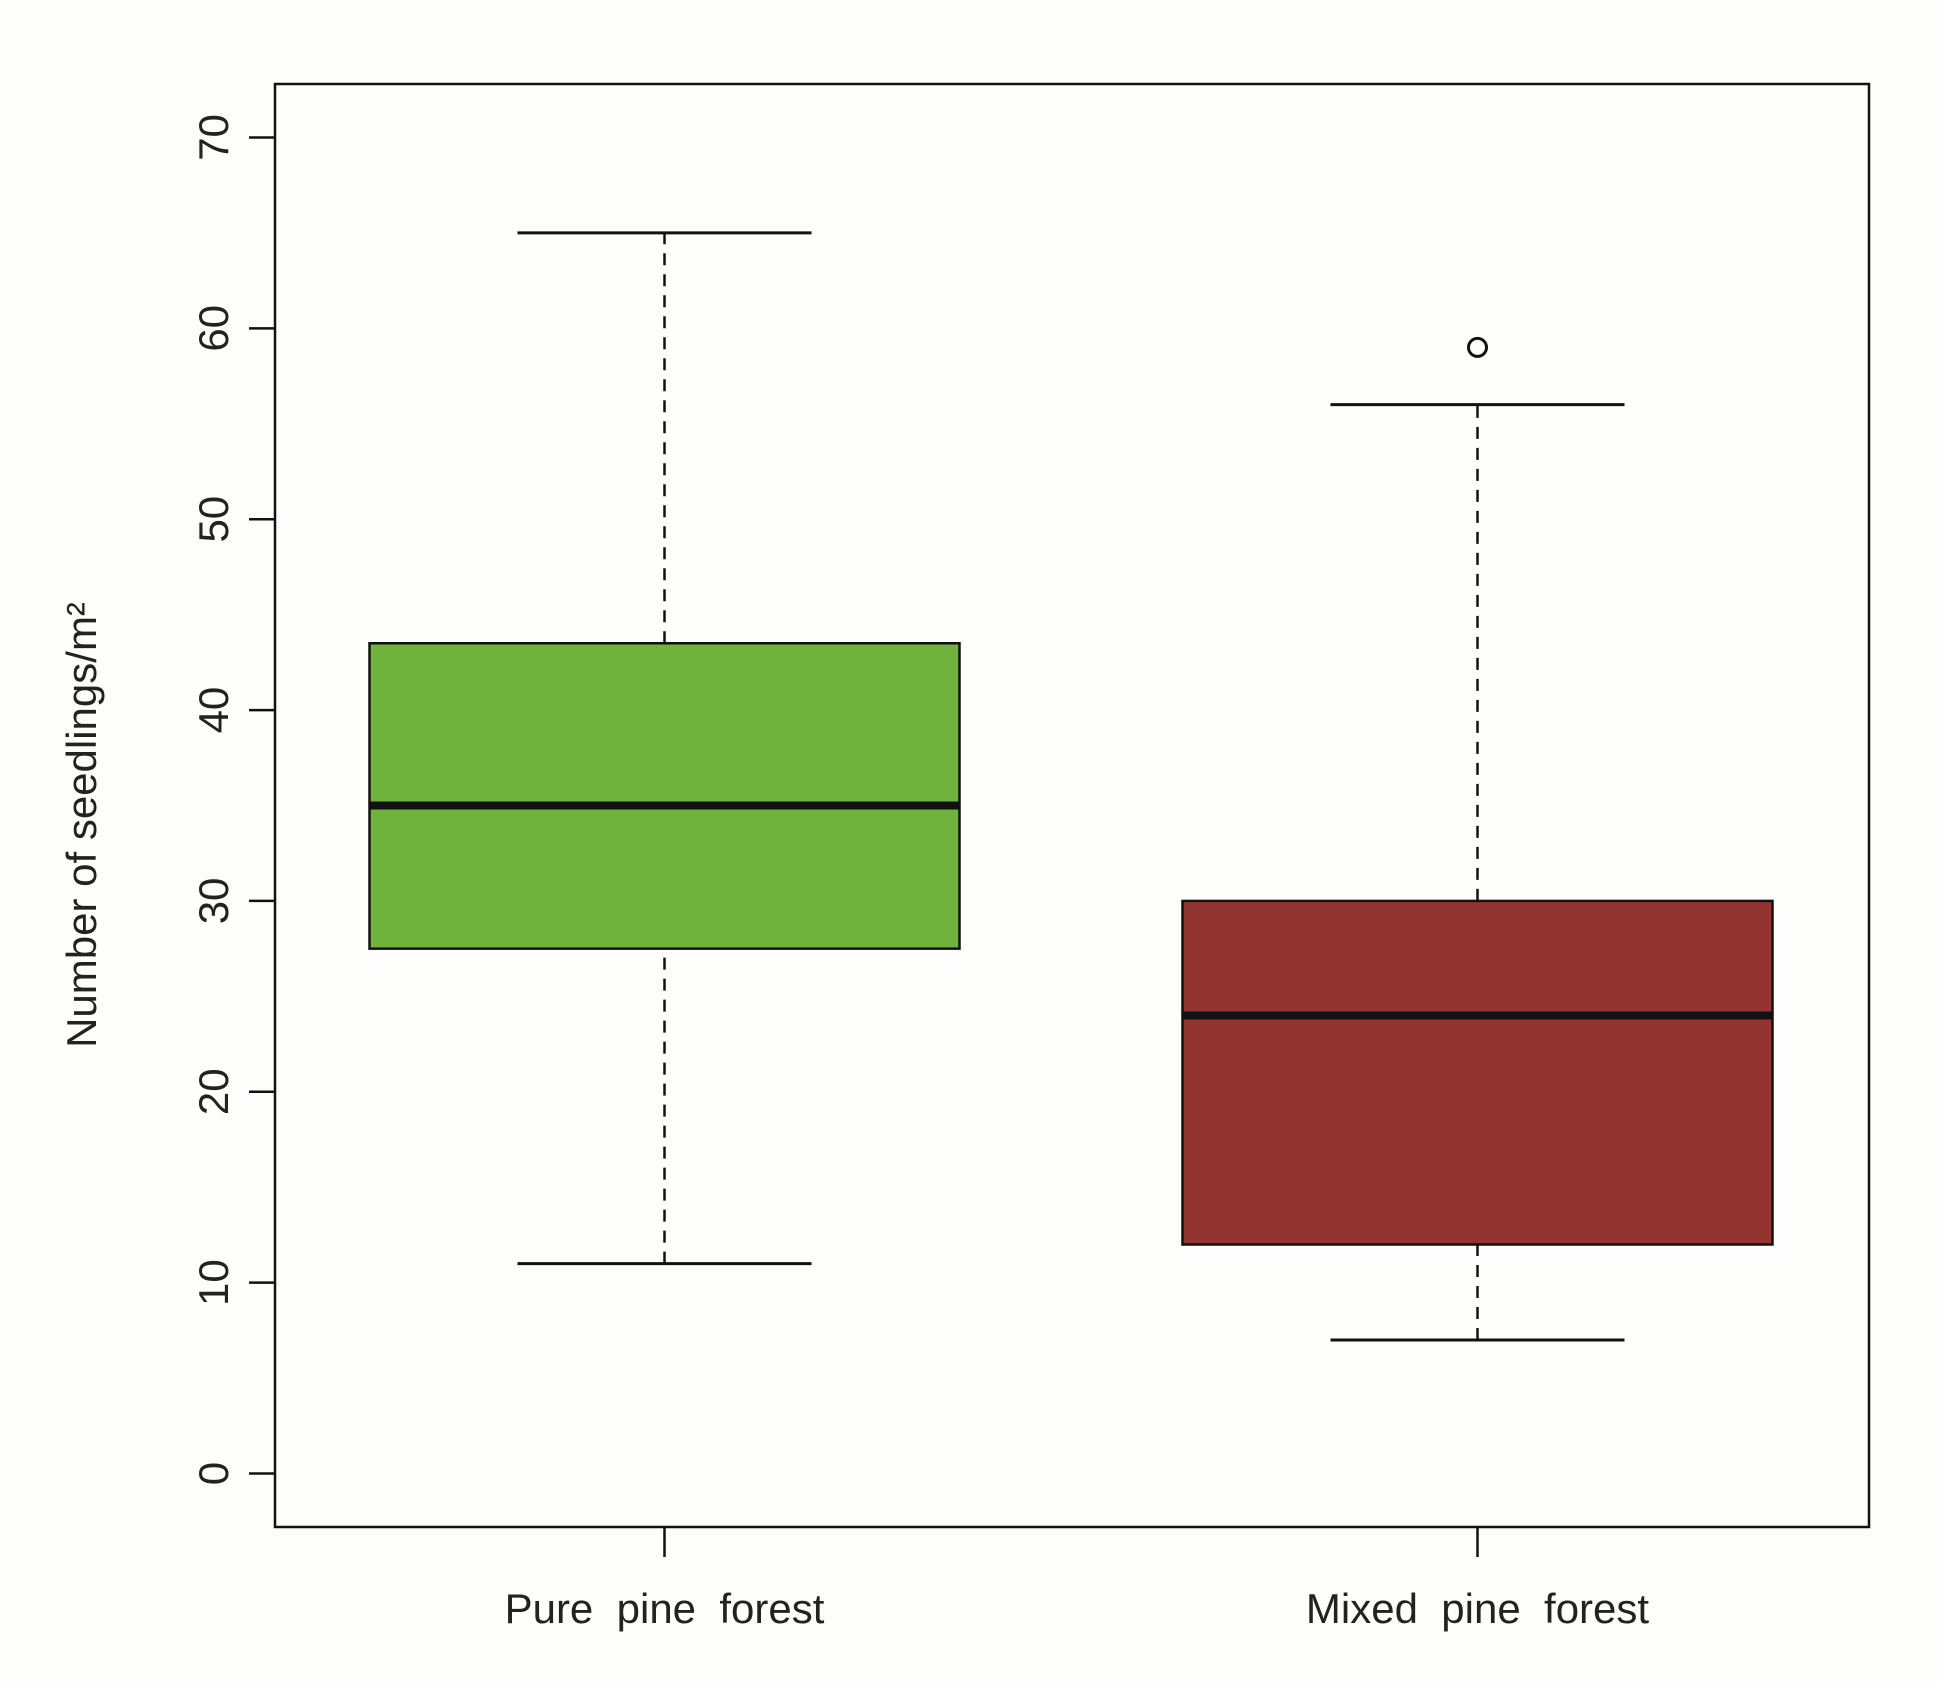  Describe the element at coordinates (213, 710) in the screenshot. I see `y-tick-label: 40` at that location.